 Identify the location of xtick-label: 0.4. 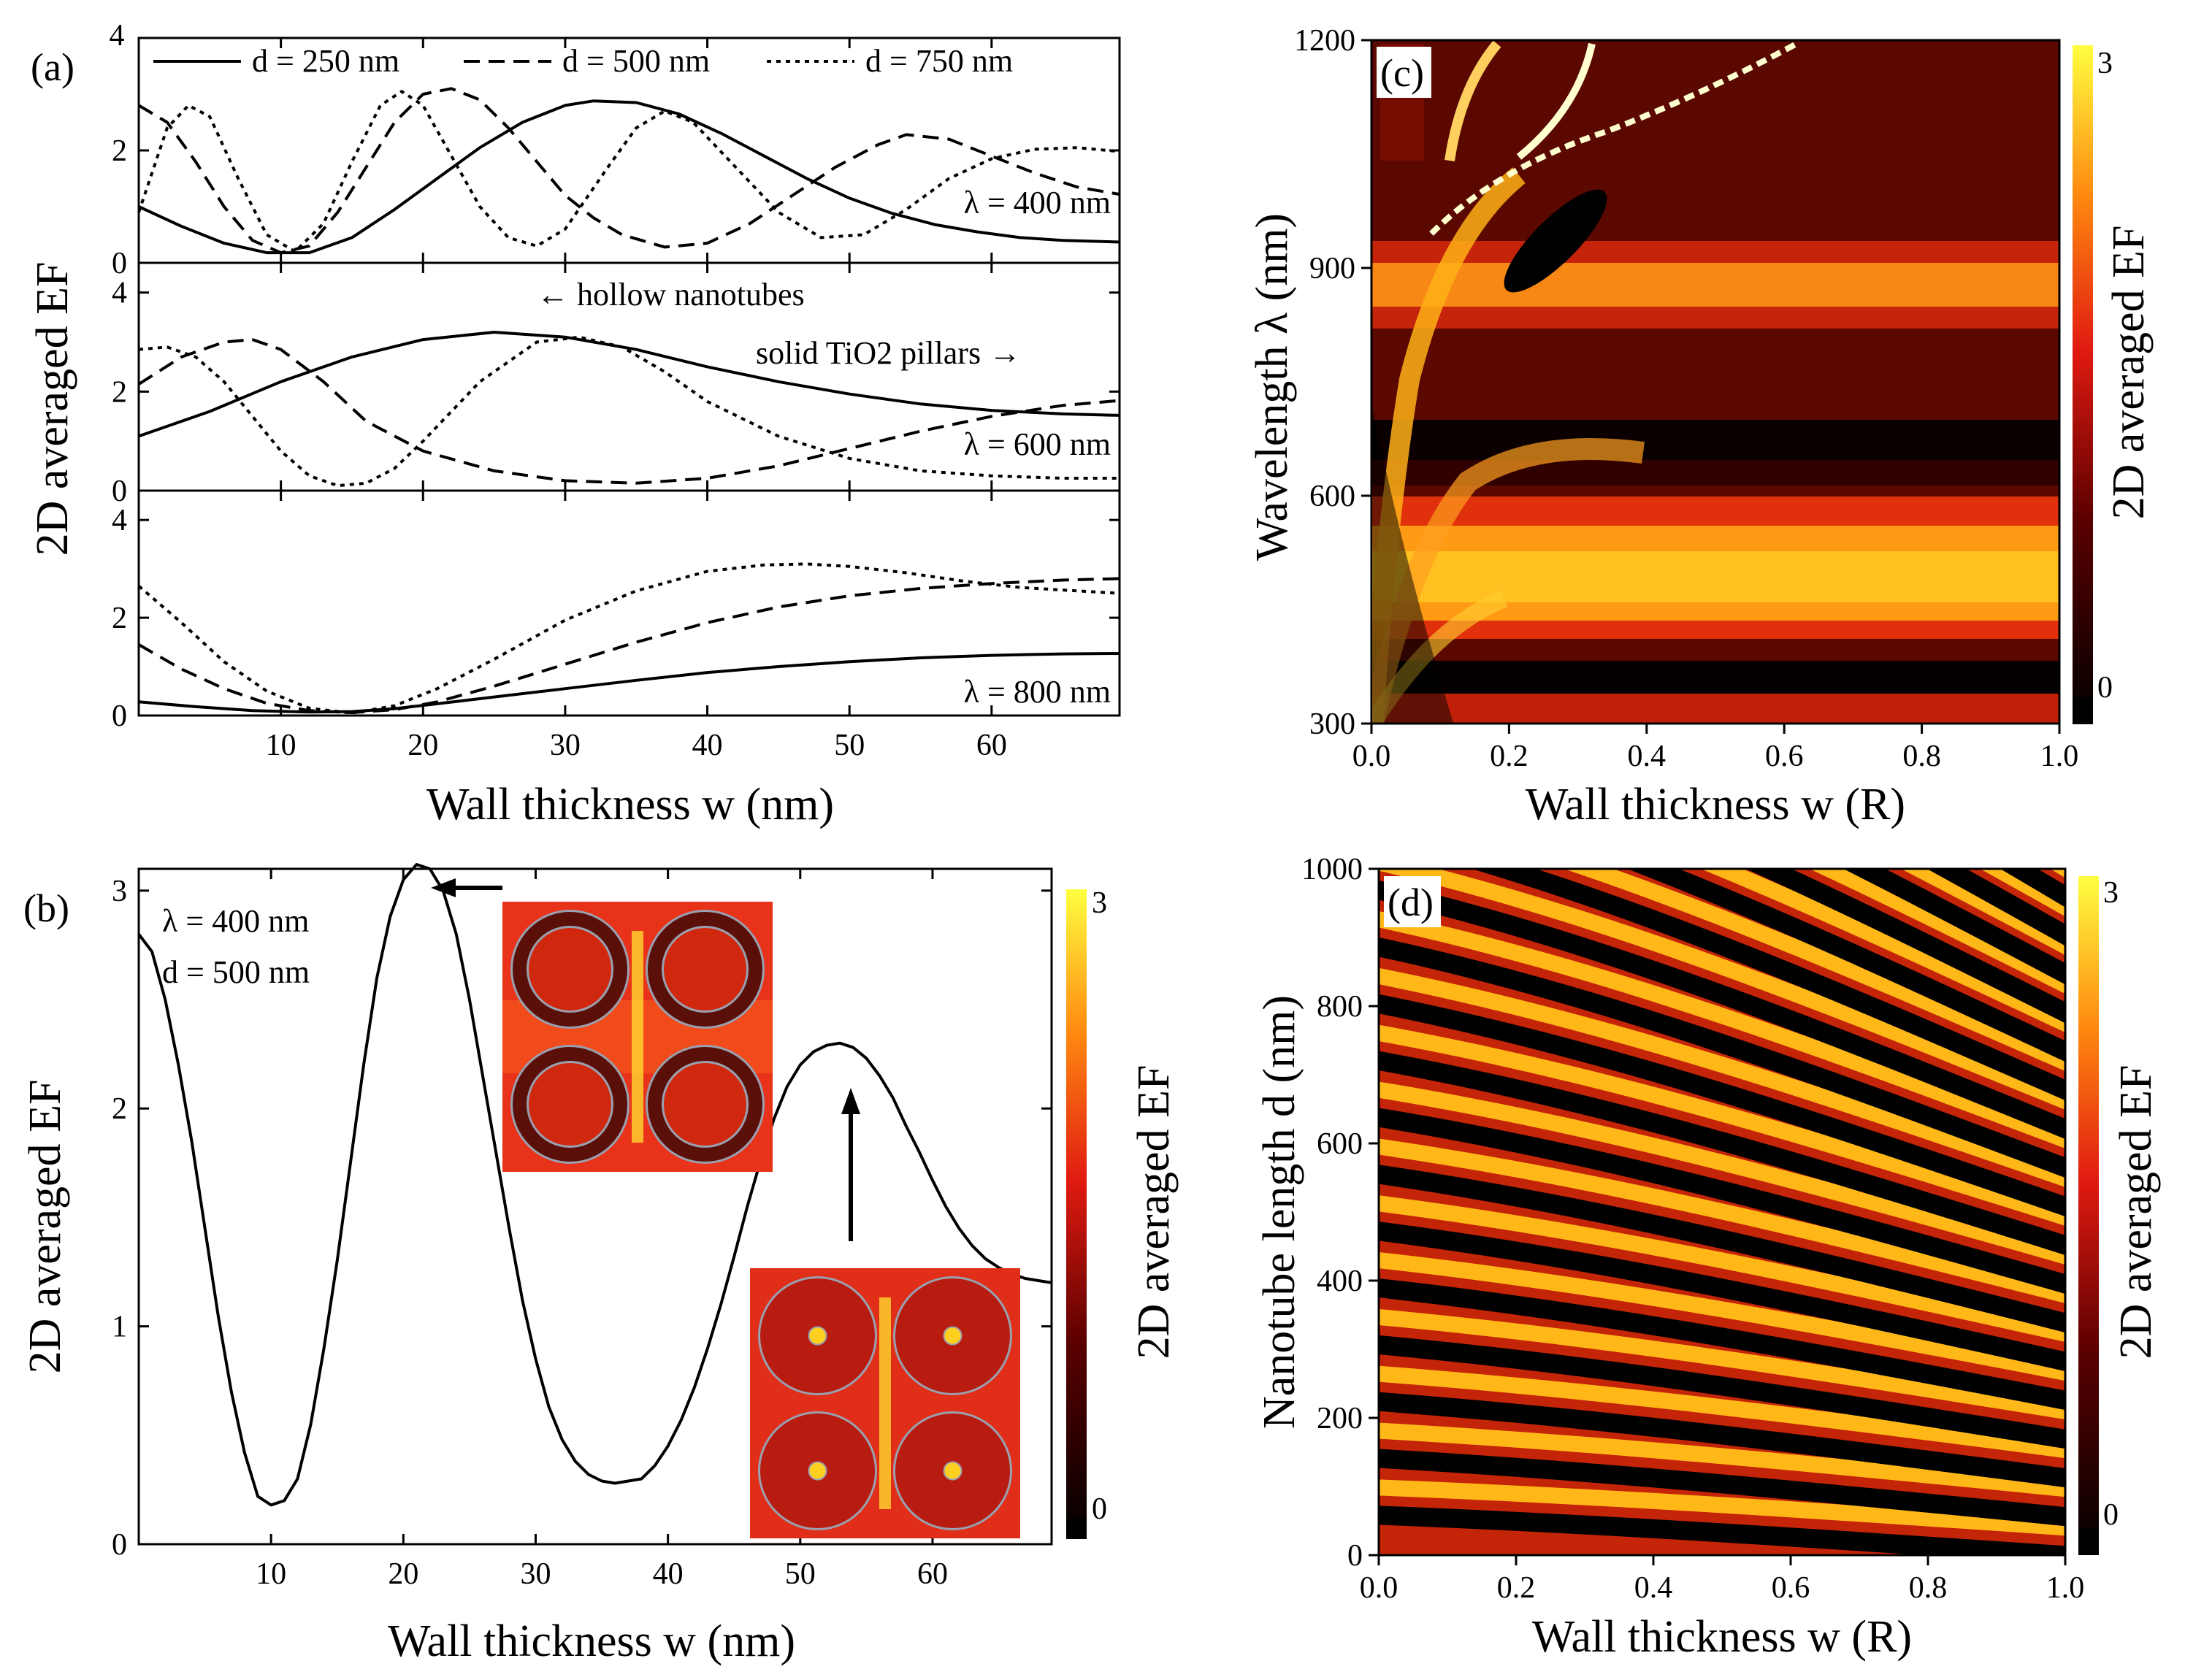
(1647, 757).